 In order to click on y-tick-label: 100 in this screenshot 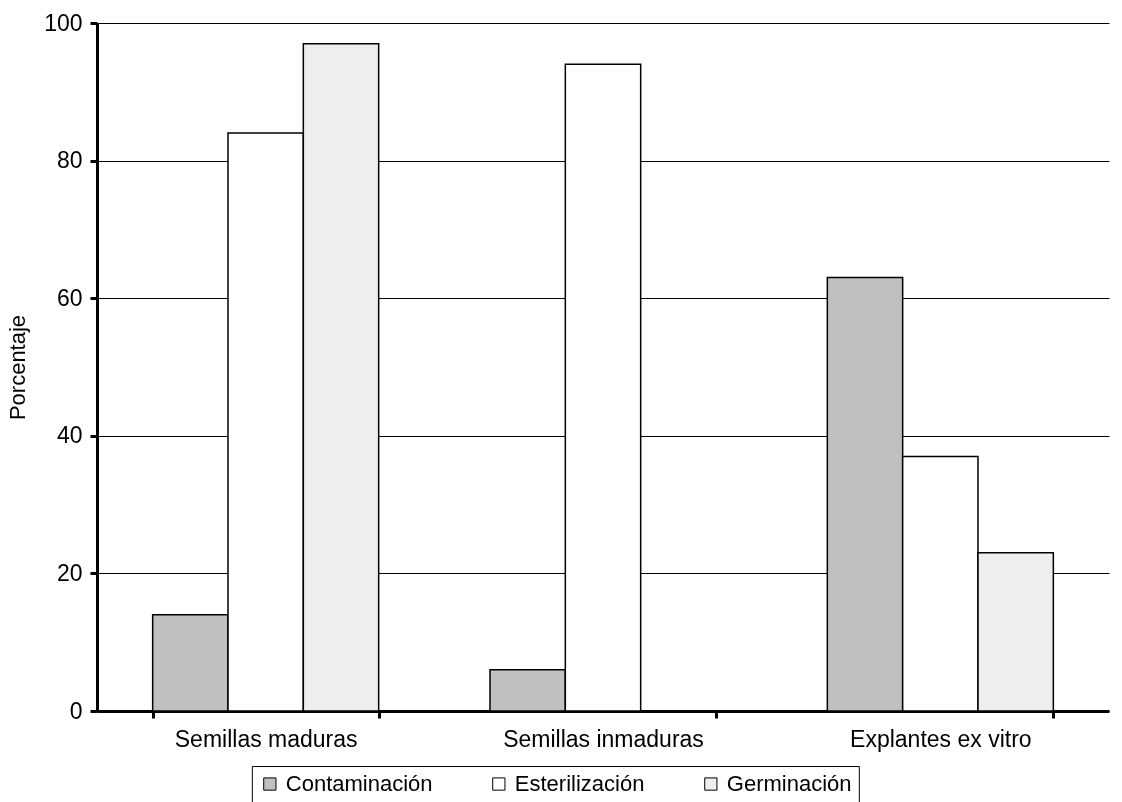, I will do `click(63, 22)`.